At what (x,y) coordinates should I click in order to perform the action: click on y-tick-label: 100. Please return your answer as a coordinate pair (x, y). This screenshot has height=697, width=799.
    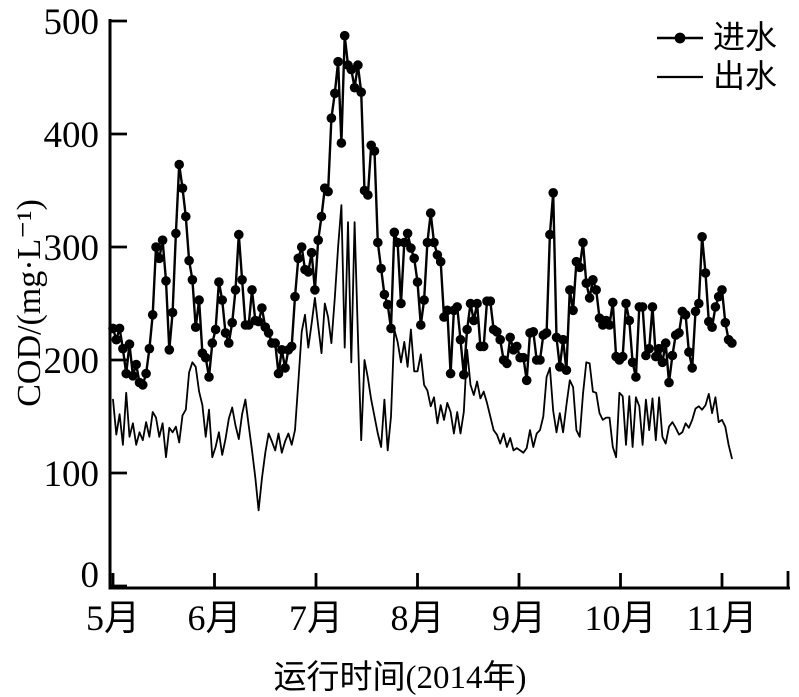
    Looking at the image, I should click on (72, 474).